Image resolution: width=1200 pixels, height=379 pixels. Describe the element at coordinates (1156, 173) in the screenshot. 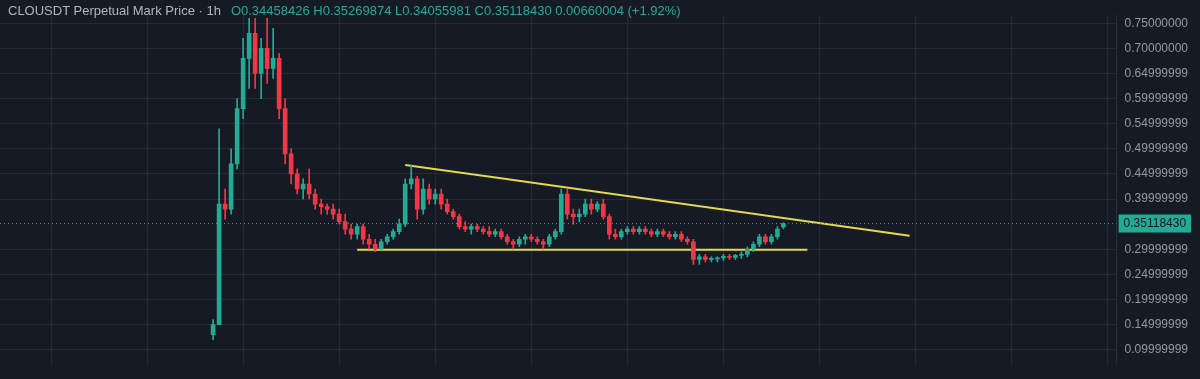

I see `y-tick-label: 0.44999999` at that location.